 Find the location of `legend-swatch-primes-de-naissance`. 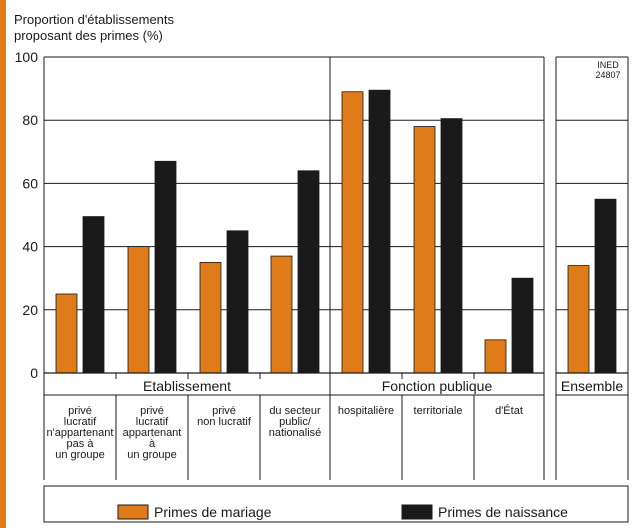

legend-swatch-primes-de-naissance is located at coordinates (417, 512).